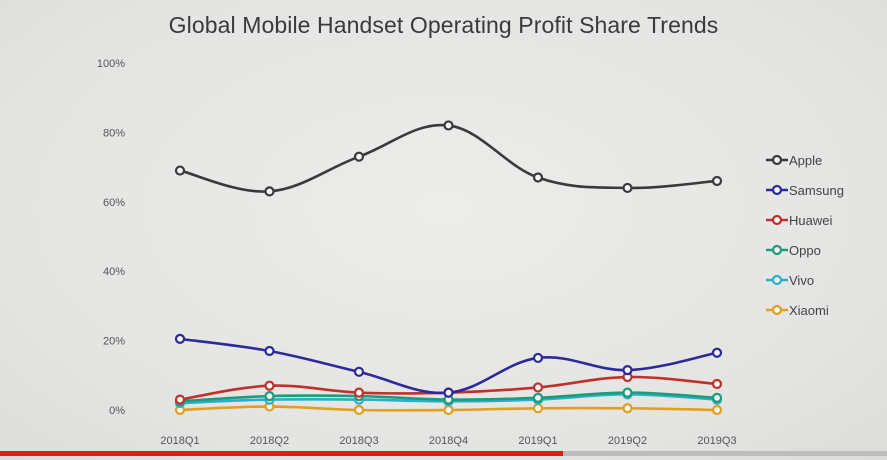 This screenshot has height=460, width=887. Describe the element at coordinates (111, 64) in the screenshot. I see `y-tick-label: 100%` at that location.